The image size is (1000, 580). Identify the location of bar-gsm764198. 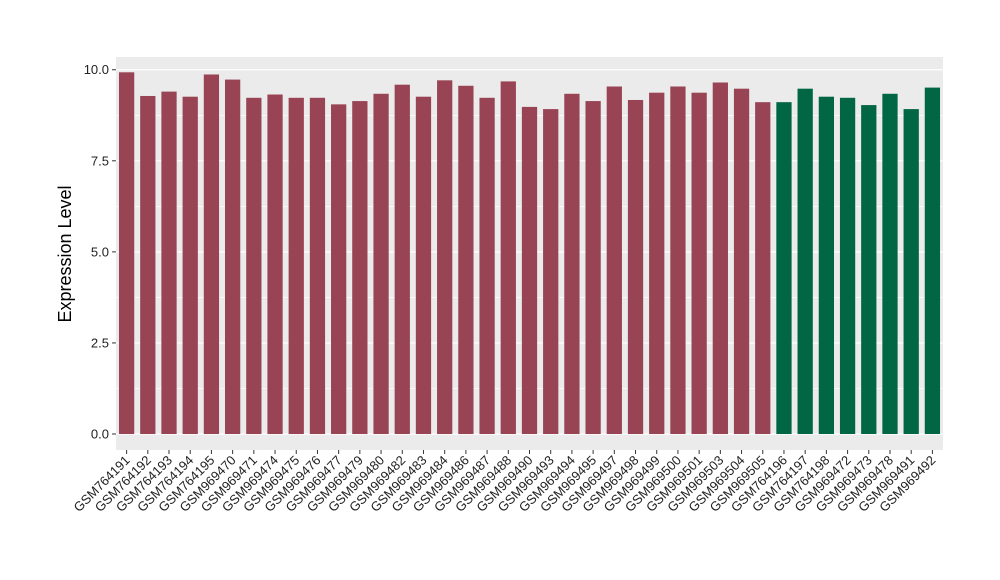
(826, 265).